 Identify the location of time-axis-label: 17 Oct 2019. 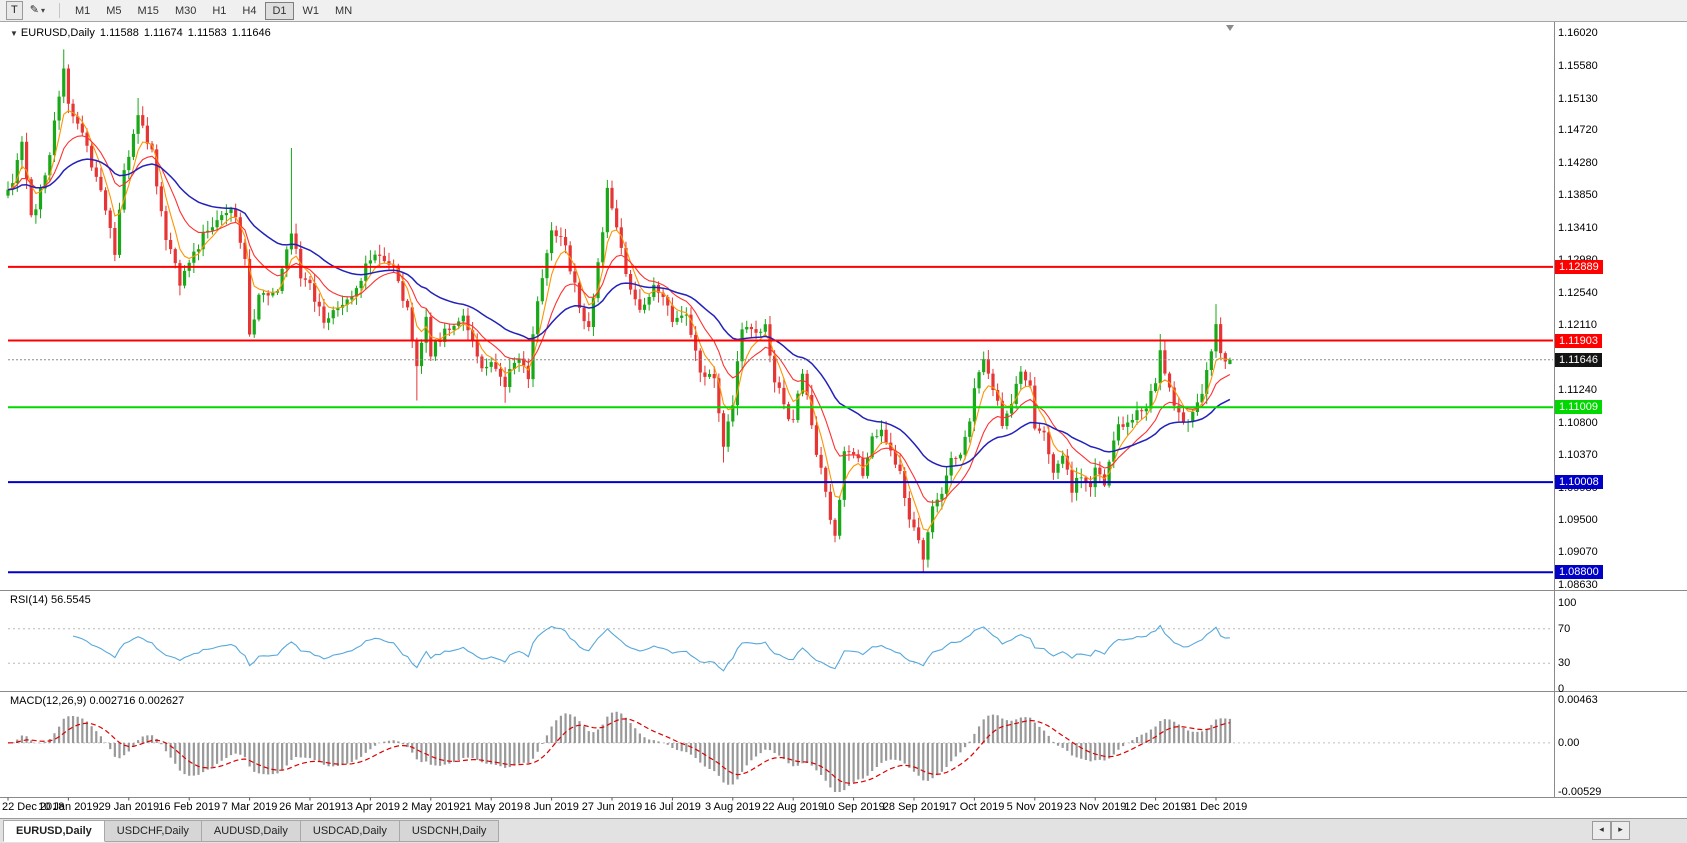
(974, 807).